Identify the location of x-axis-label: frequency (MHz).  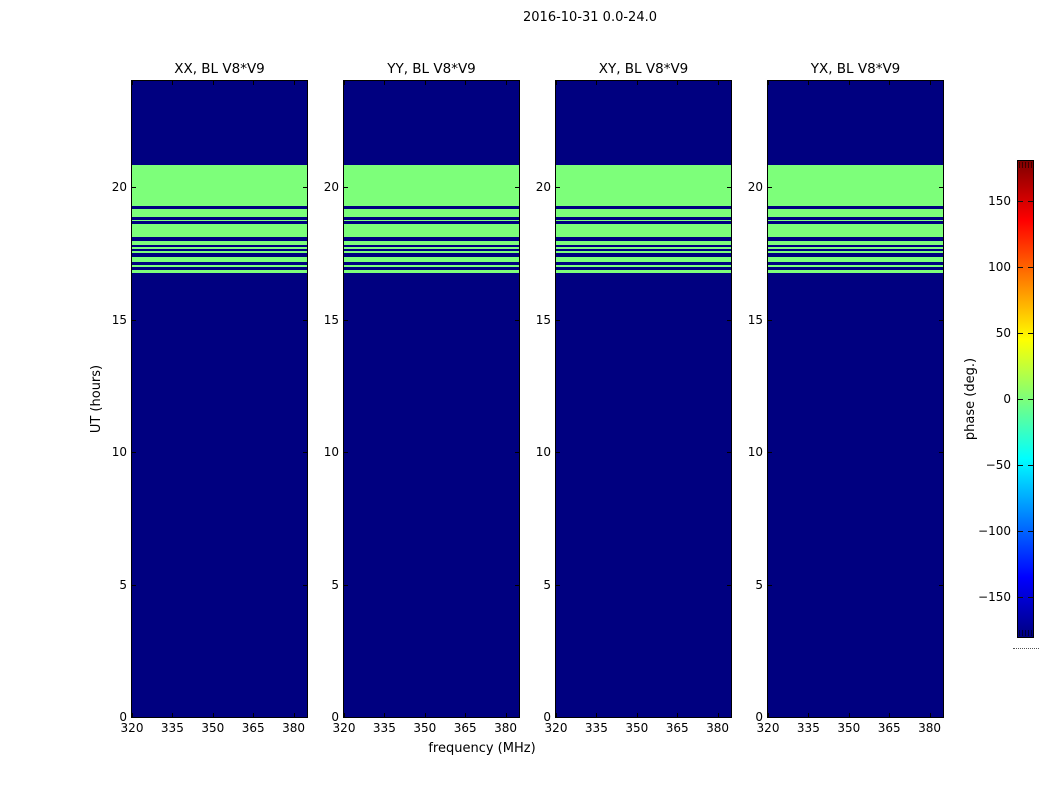
(482, 748).